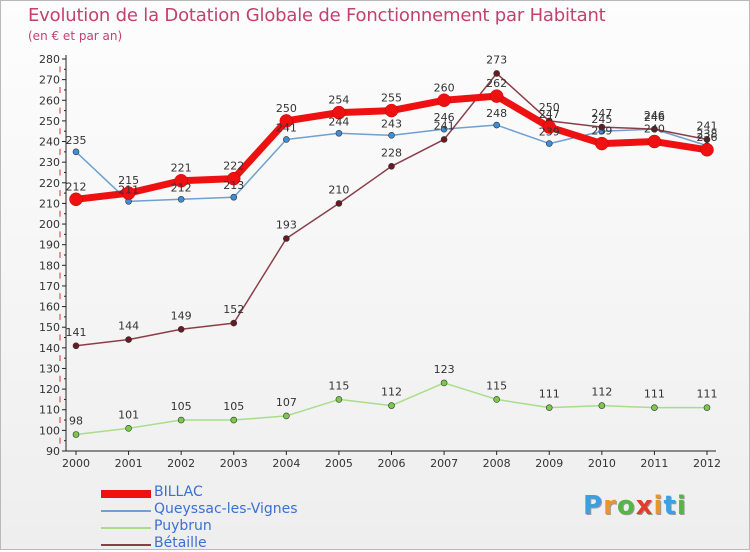 The image size is (750, 552). What do you see at coordinates (654, 463) in the screenshot?
I see `x-tick-label: 2011` at bounding box center [654, 463].